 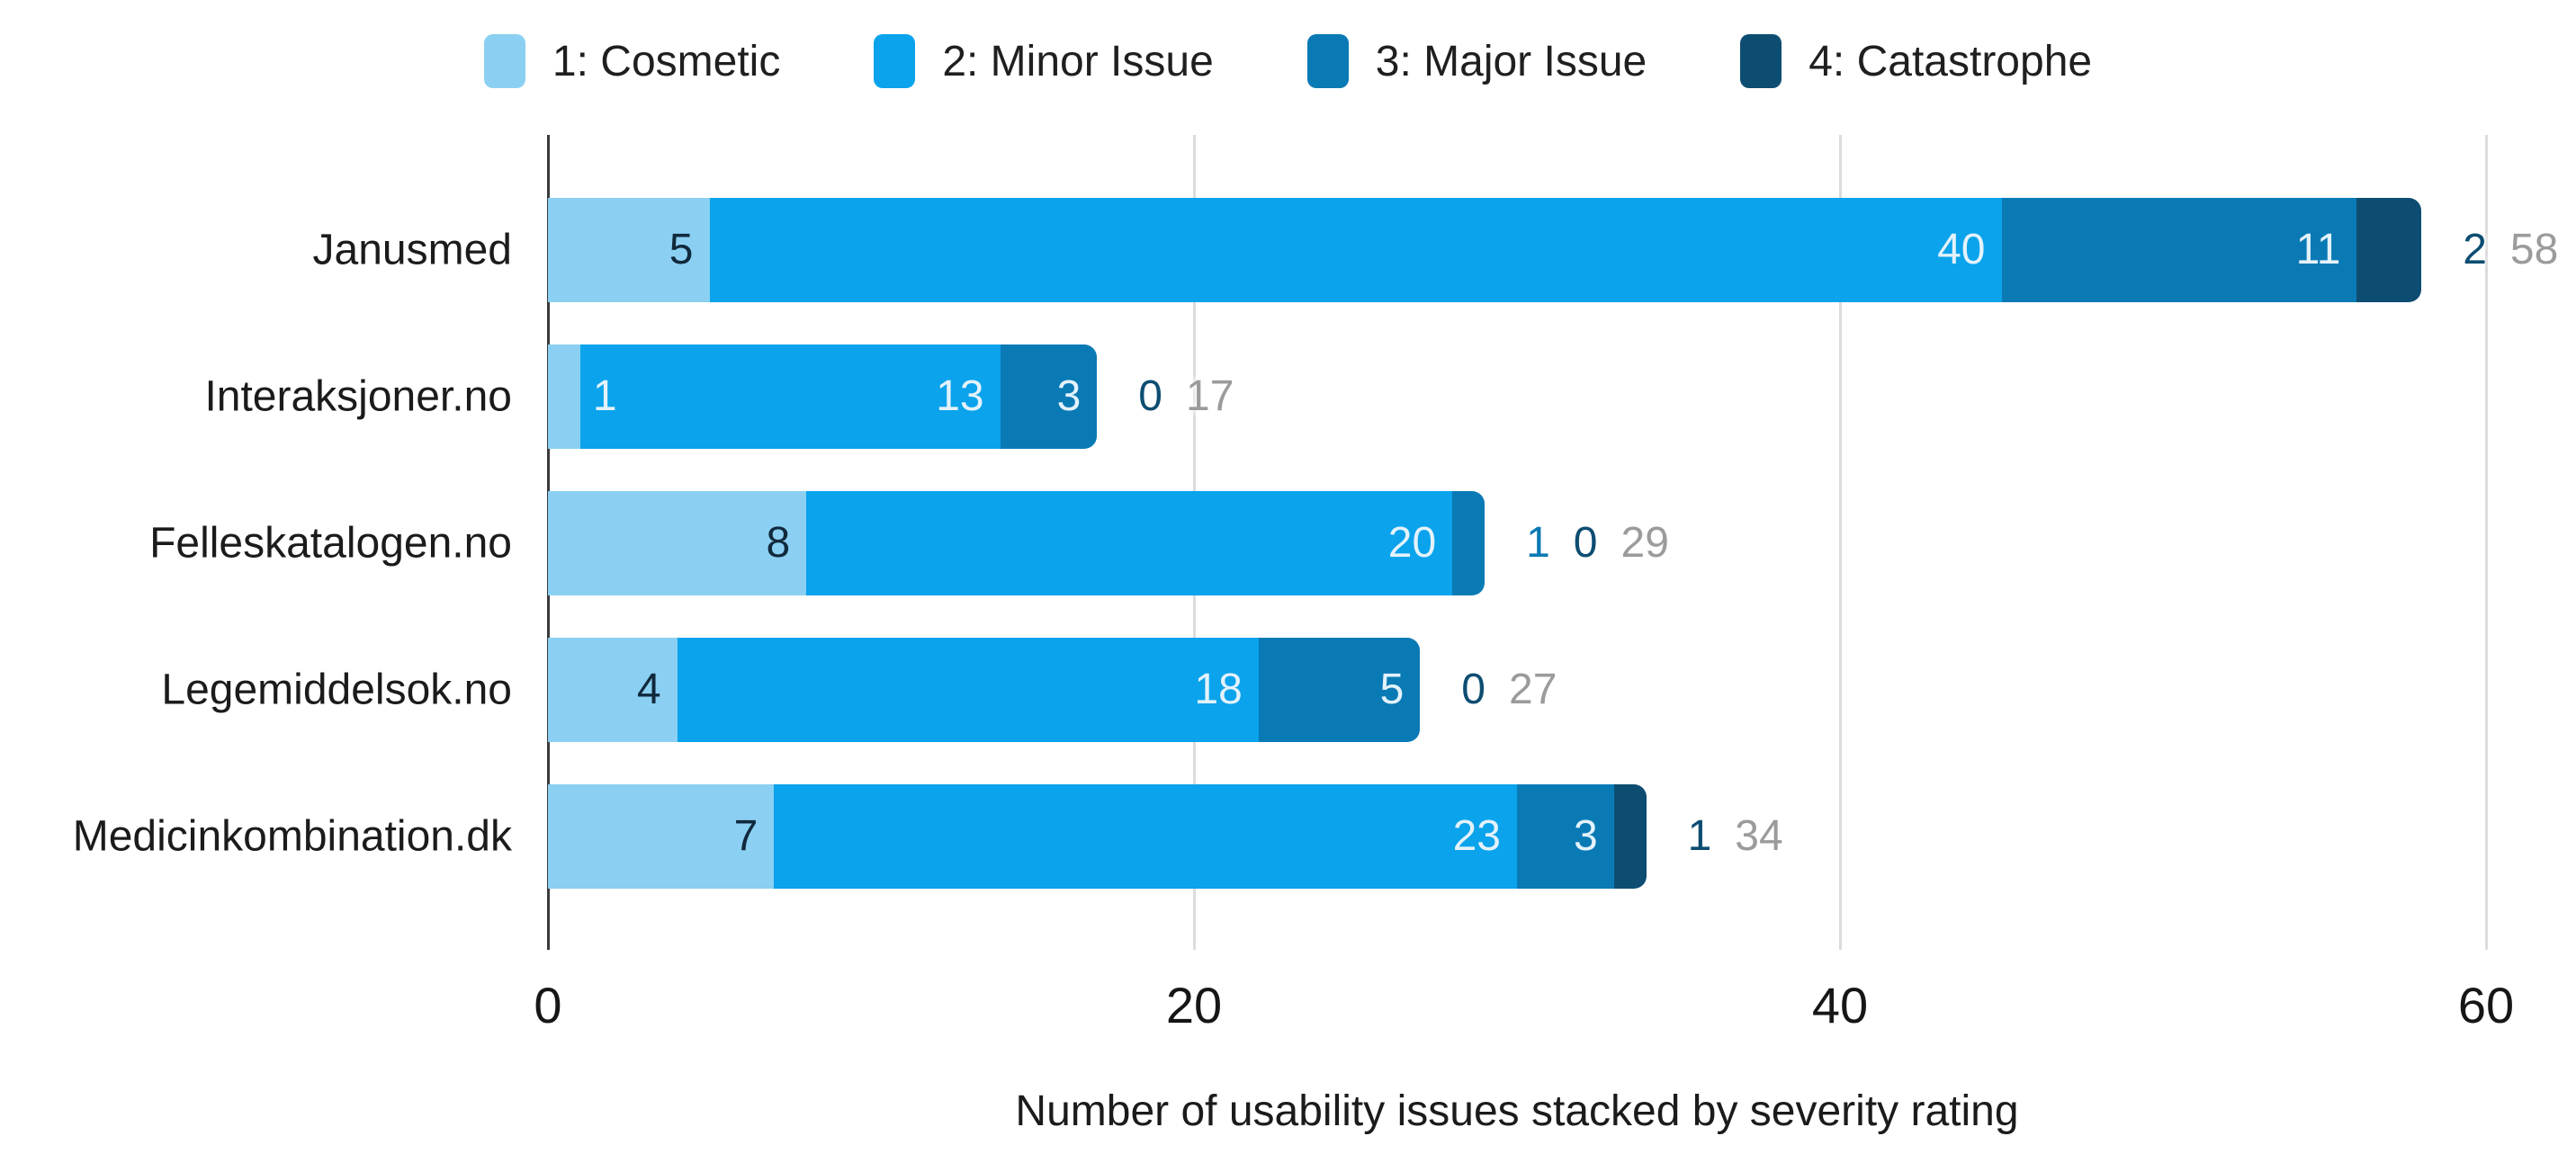 What do you see at coordinates (746, 836) in the screenshot?
I see `segment-value-label: 7` at bounding box center [746, 836].